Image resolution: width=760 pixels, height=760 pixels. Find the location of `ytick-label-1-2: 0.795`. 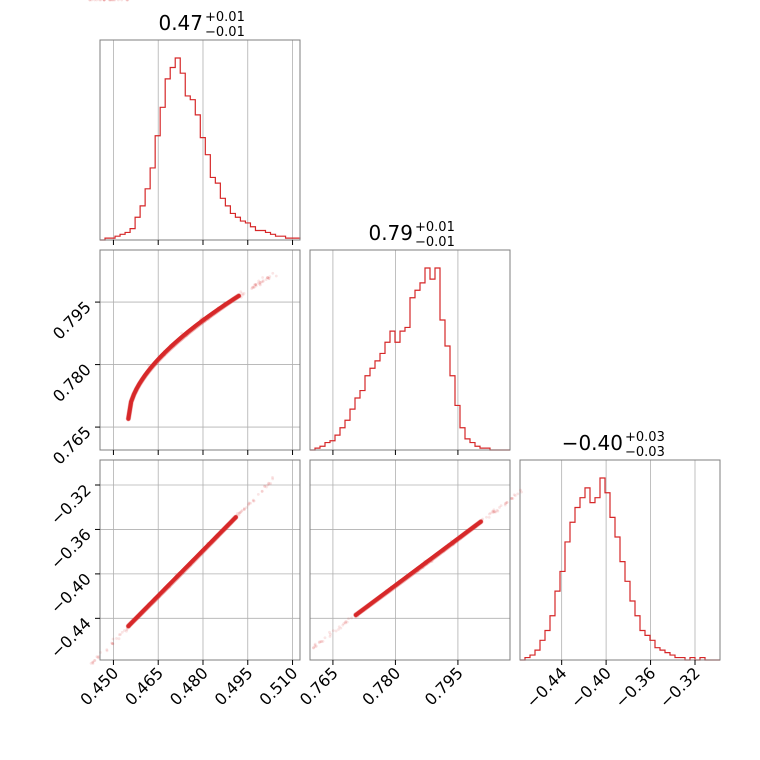

ytick-label-1-2: 0.795 is located at coordinates (72, 320).